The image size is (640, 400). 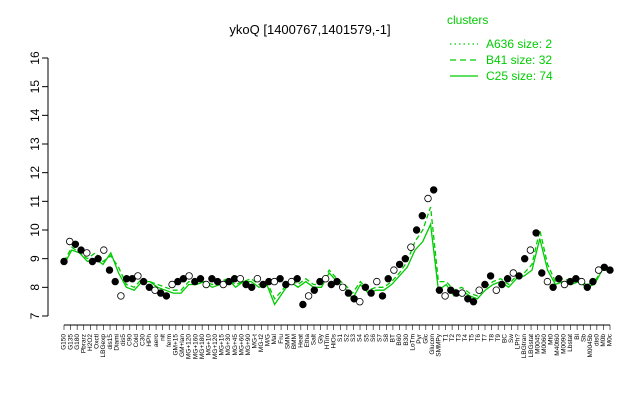 I want to click on x-tick-label: T1, so click(x=445, y=338).